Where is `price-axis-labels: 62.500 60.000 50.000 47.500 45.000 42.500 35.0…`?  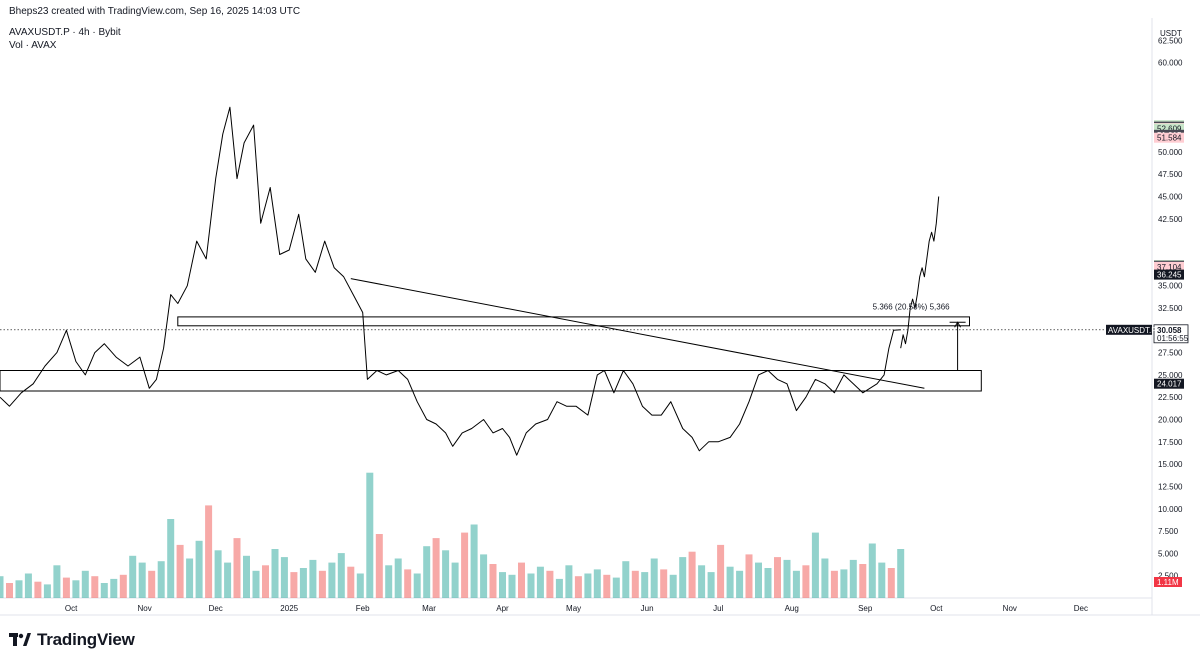
price-axis-labels: 62.500 60.000 50.000 47.500 45.000 42.500 35.0… is located at coordinates (1170, 308).